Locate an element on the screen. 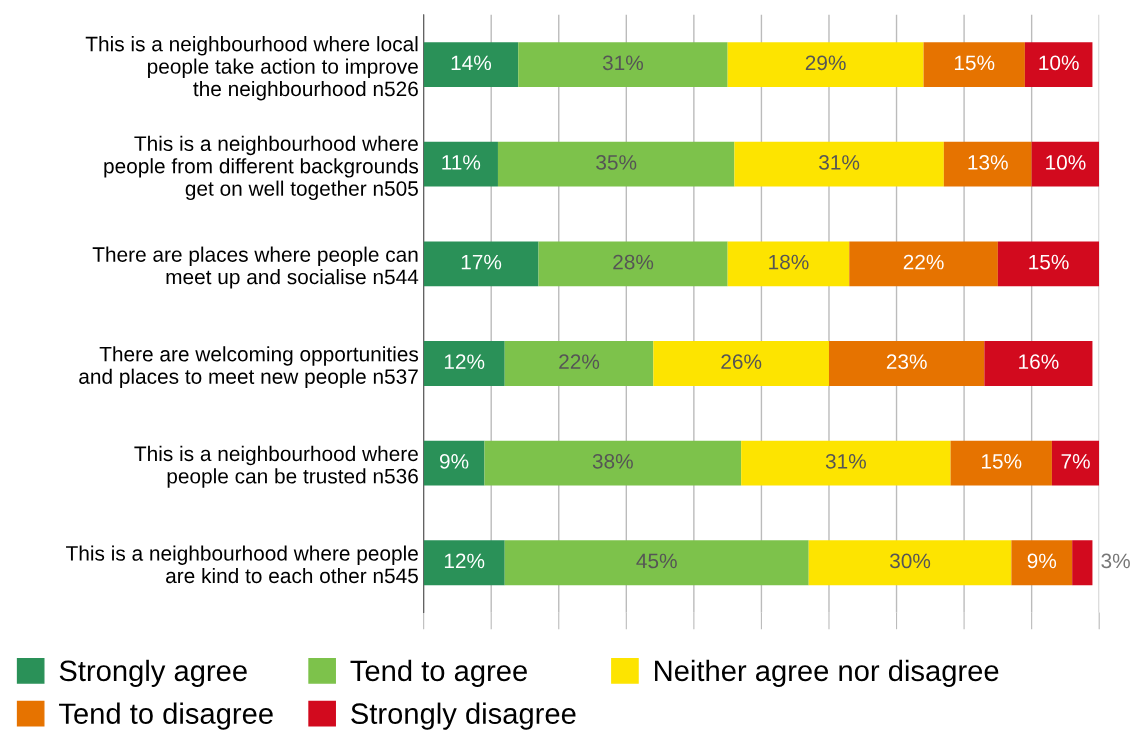 This screenshot has height=738, width=1145. data-label: 14% is located at coordinates (471, 63).